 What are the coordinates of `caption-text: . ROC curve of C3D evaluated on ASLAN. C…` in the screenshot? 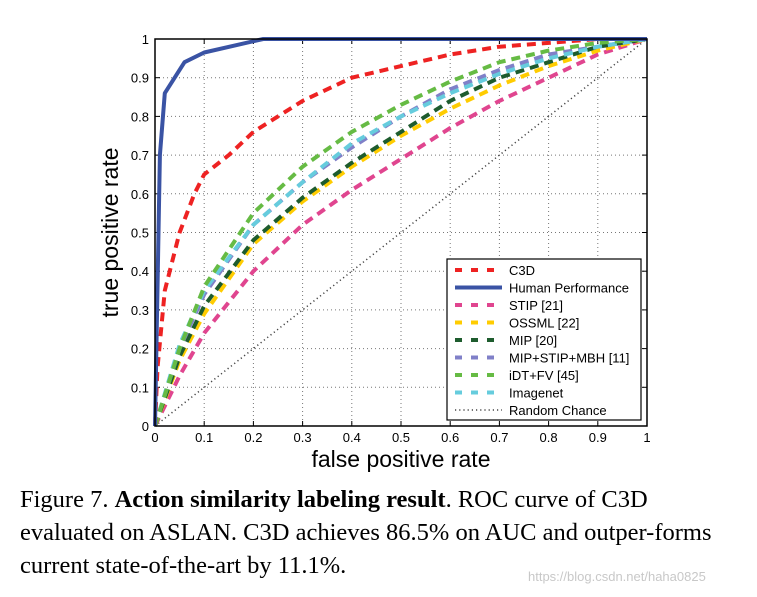 It's located at (366, 532).